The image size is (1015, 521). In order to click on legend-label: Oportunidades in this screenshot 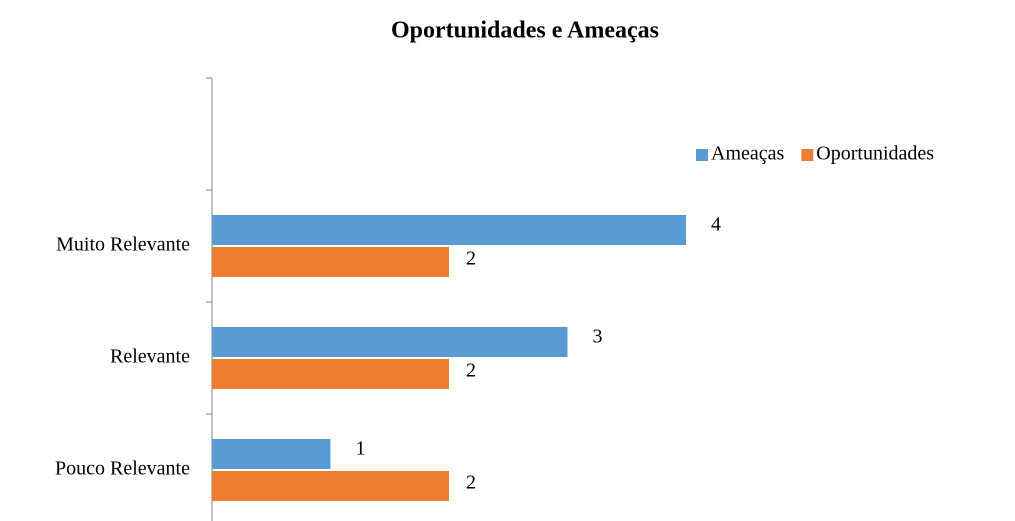, I will do `click(875, 154)`.